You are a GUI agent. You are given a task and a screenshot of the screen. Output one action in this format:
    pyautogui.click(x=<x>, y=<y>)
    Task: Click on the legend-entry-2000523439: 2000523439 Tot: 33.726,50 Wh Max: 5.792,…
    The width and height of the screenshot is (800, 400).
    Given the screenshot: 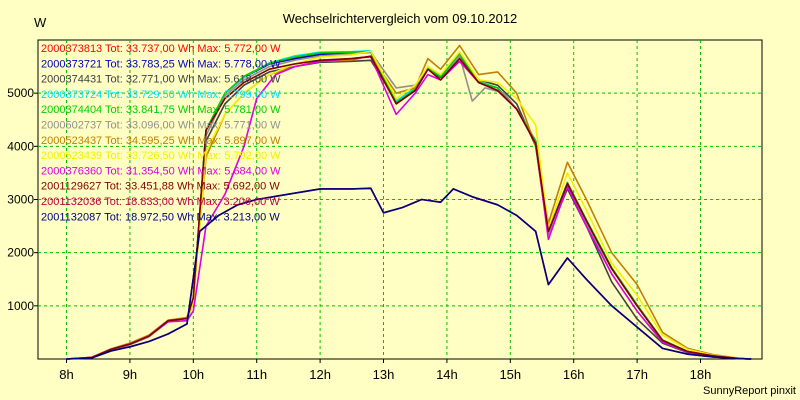 What is the action you would take?
    pyautogui.click(x=161, y=156)
    